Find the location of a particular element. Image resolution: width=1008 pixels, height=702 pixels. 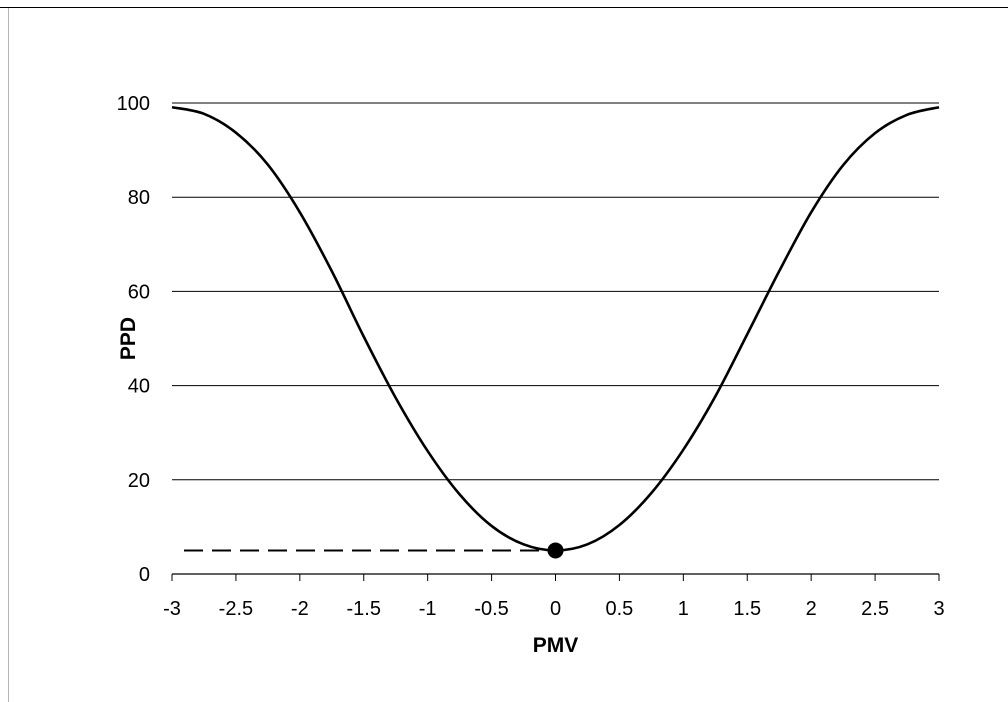

x-tick-label-10: 2 is located at coordinates (811, 609).